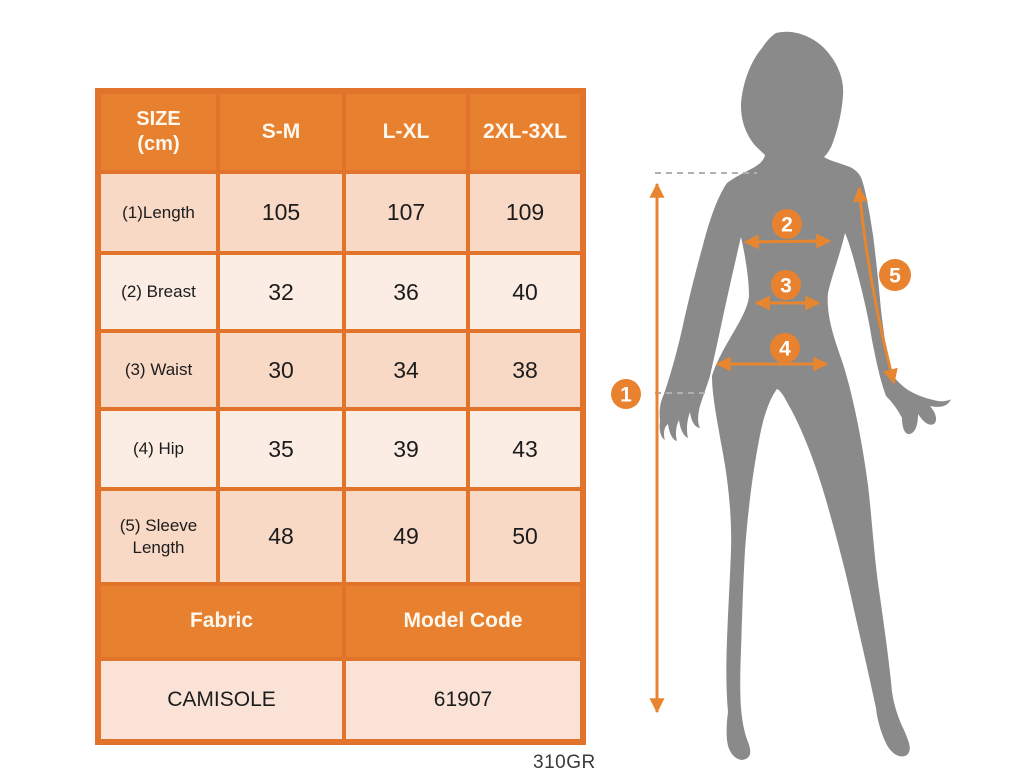  What do you see at coordinates (406, 292) in the screenshot?
I see `value-breast-lxl: 36` at bounding box center [406, 292].